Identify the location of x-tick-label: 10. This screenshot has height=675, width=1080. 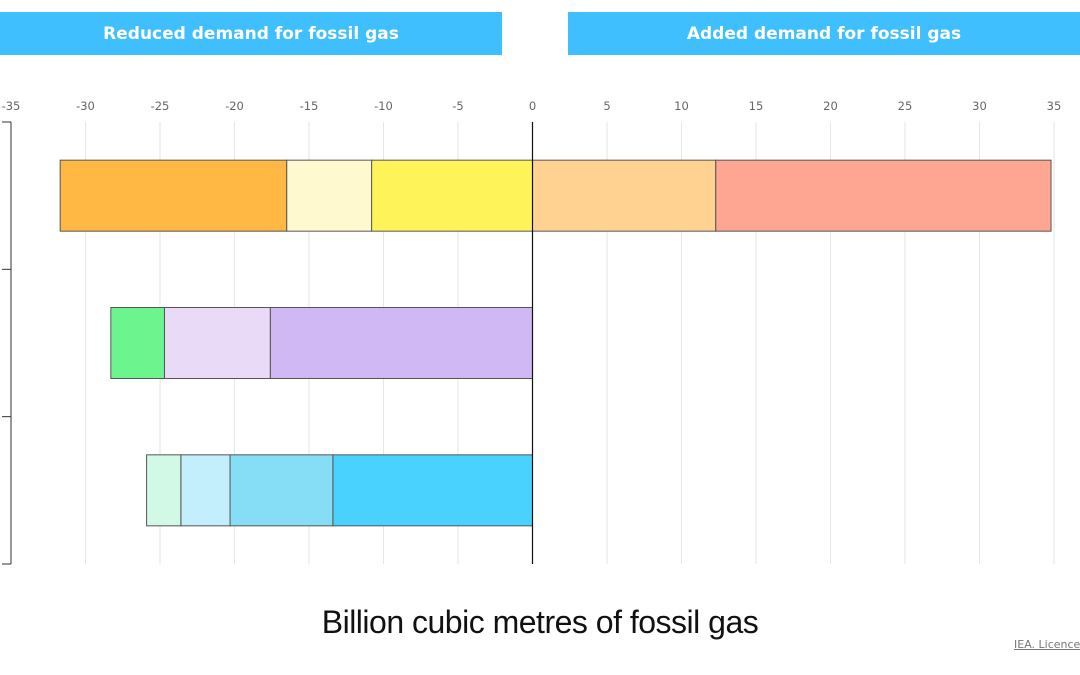
(681, 106).